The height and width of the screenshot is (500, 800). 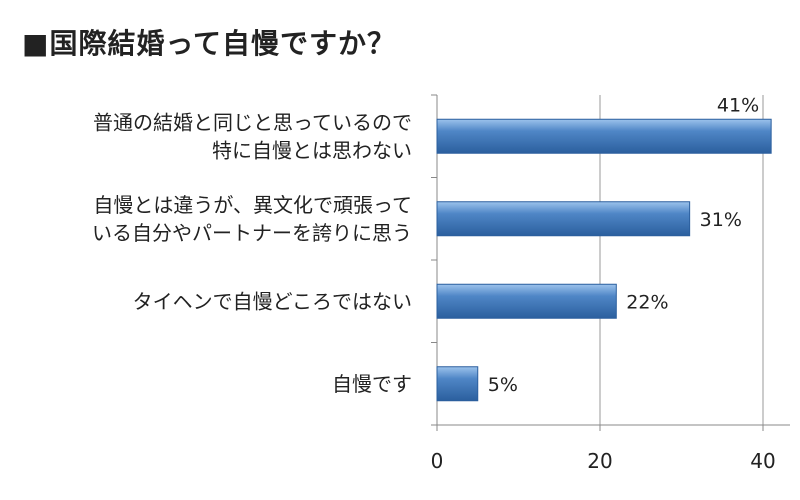 What do you see at coordinates (312, 150) in the screenshot?
I see `category-label-0-1: 特に自慢とは思わない` at bounding box center [312, 150].